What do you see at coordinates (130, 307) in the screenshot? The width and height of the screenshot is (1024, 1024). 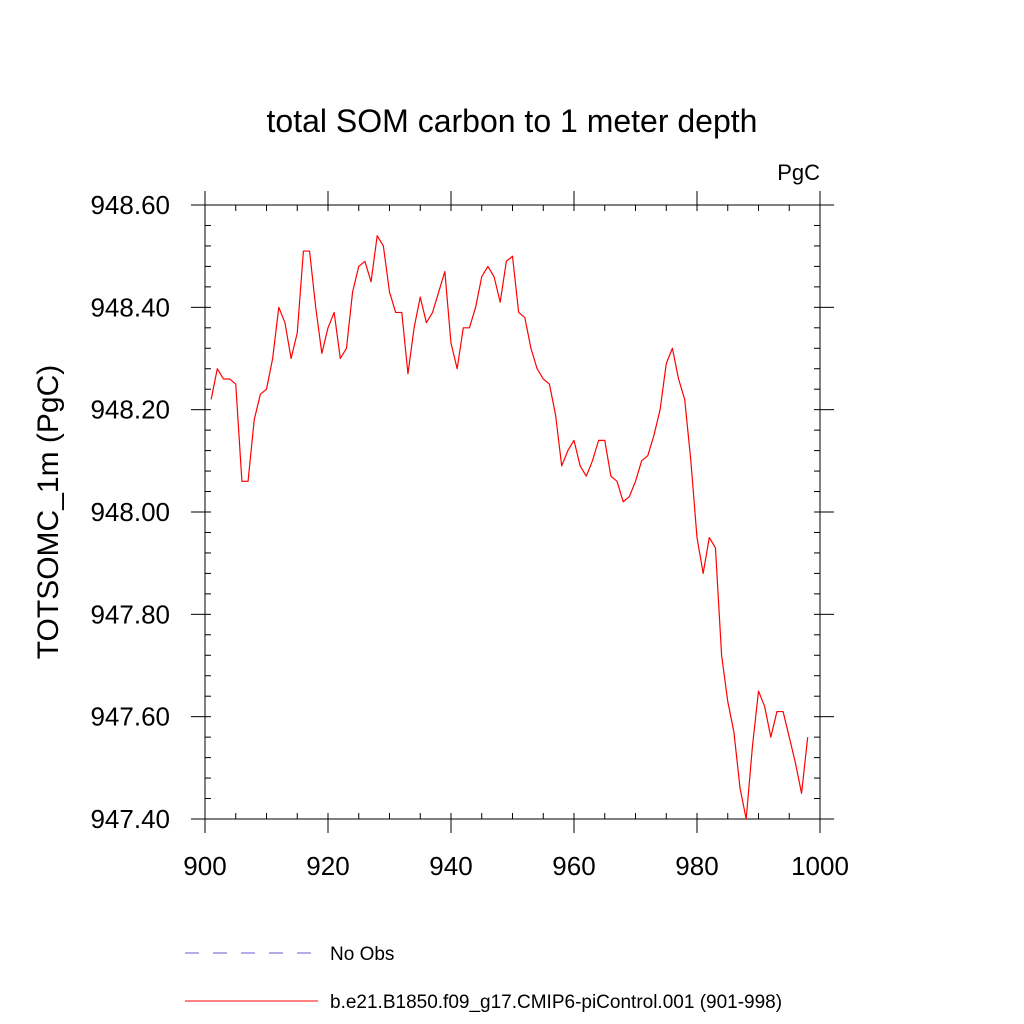 I see `y-tick-label: 948.40` at bounding box center [130, 307].